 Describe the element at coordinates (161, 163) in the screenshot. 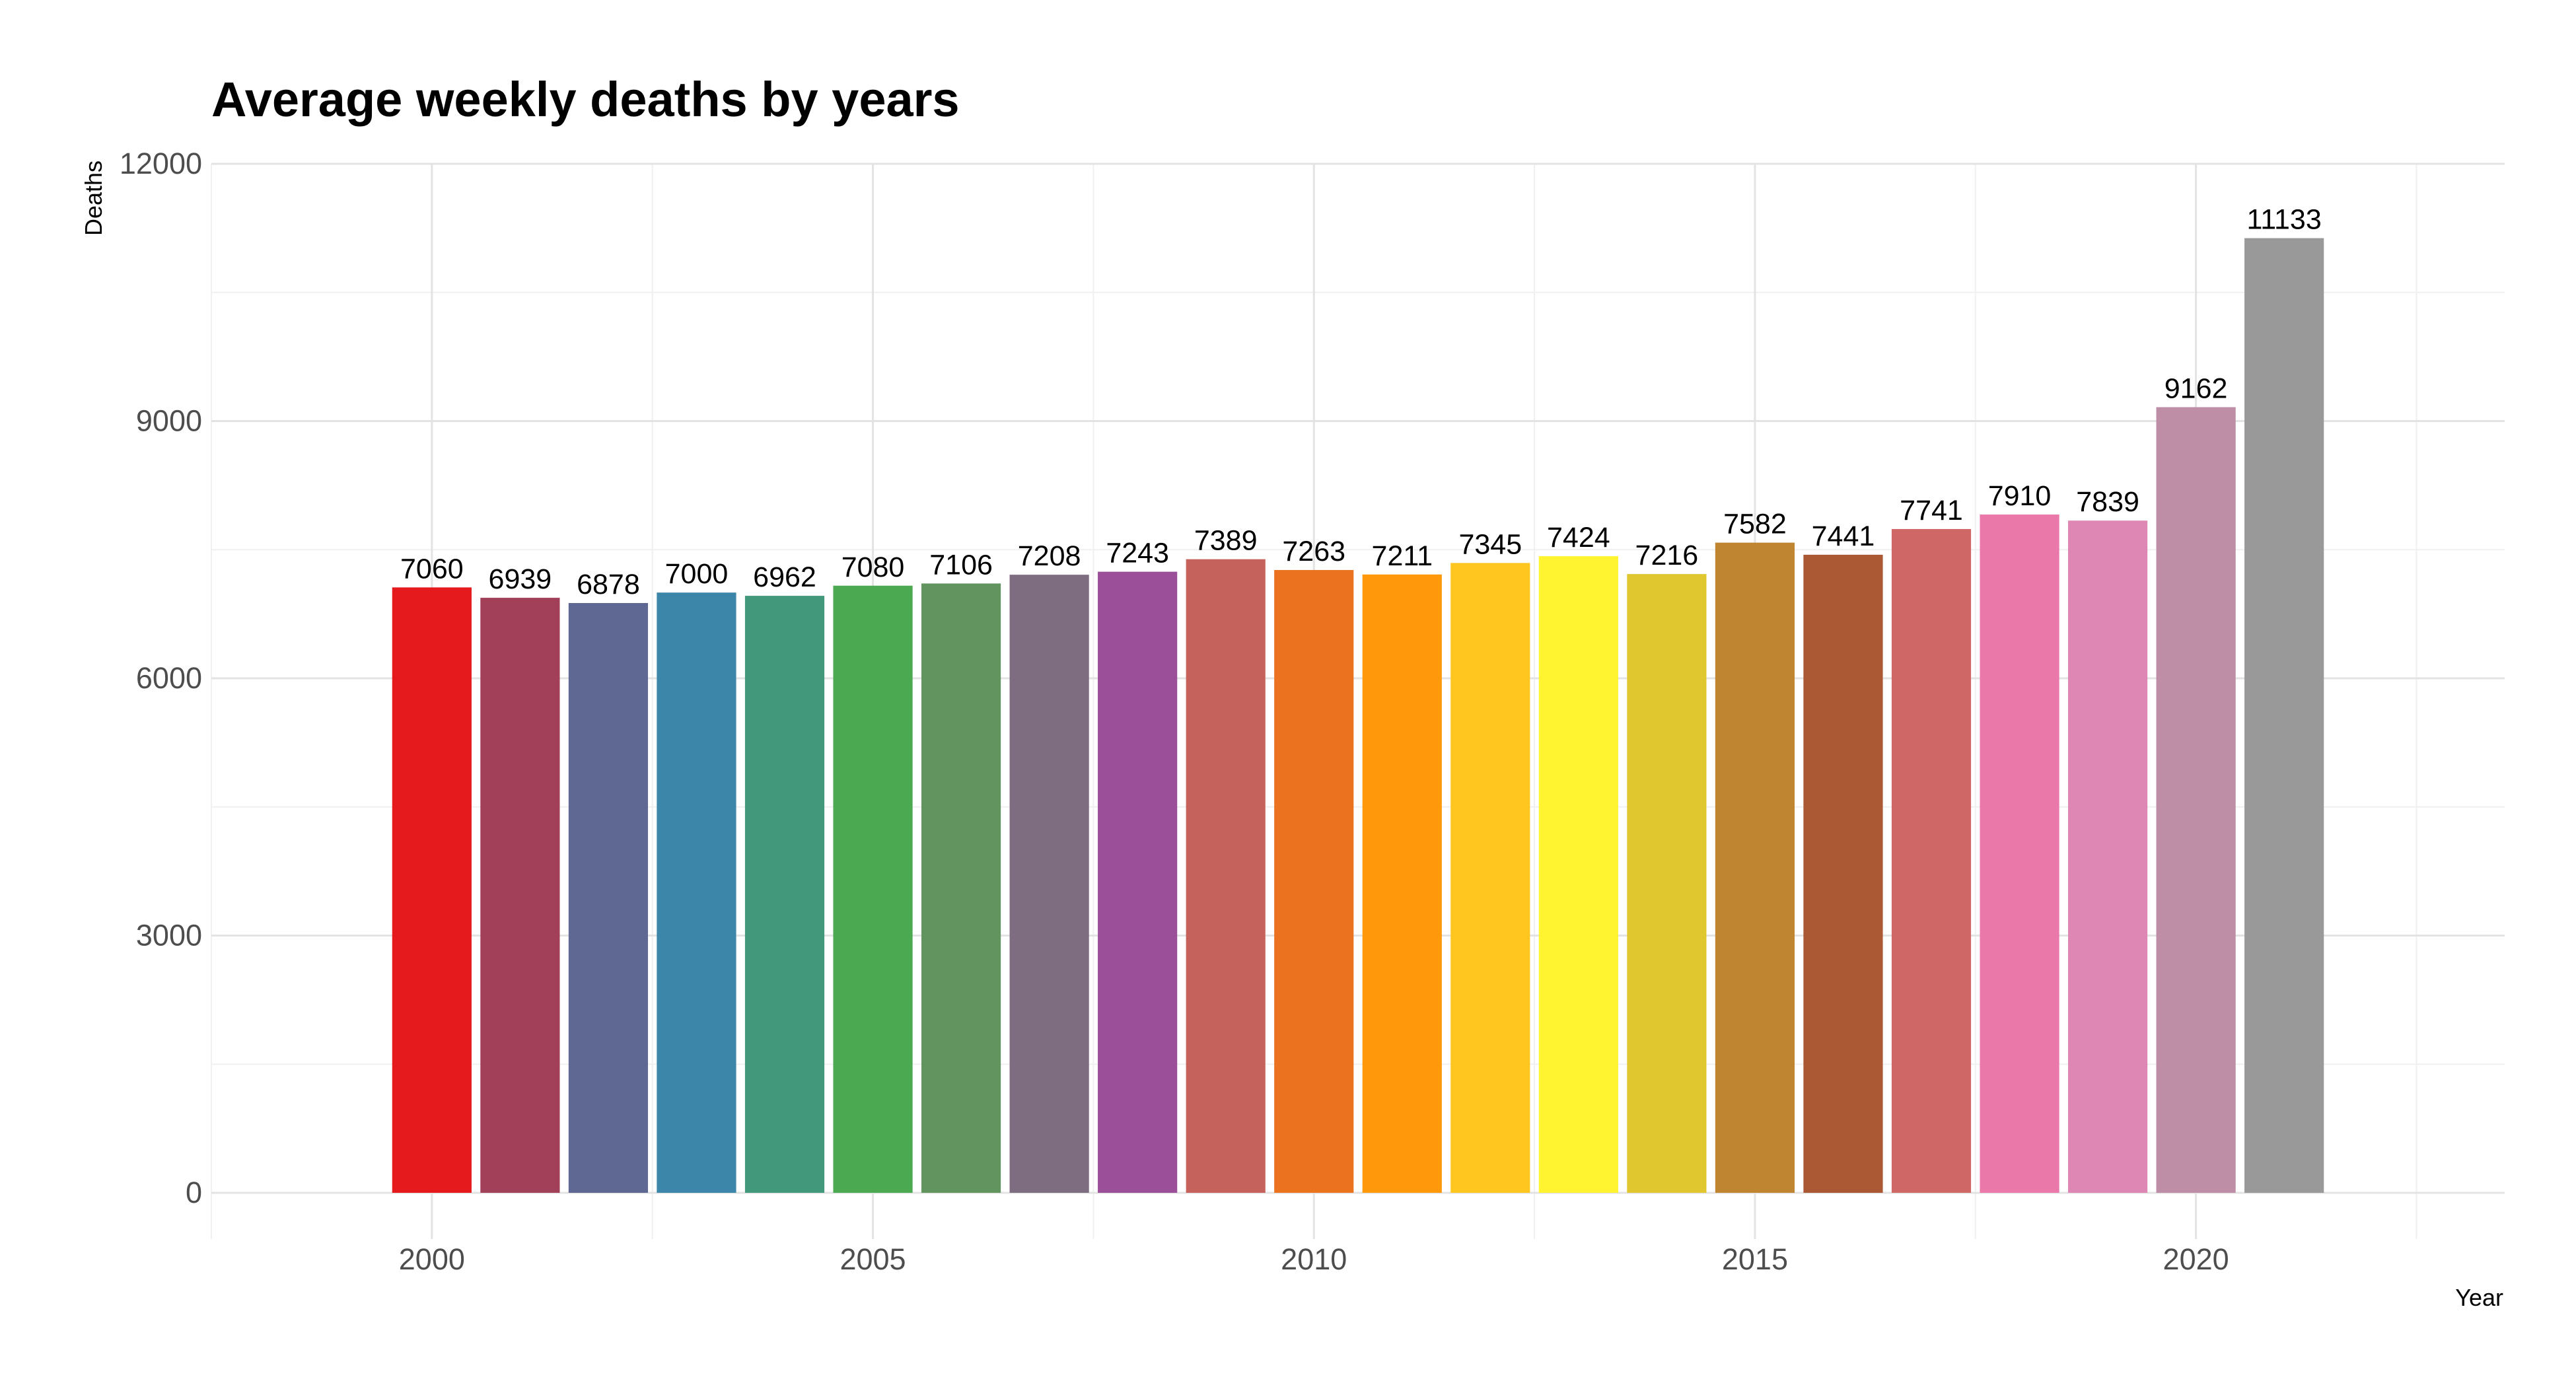

I see `y-tick-label-12000: 12000` at that location.